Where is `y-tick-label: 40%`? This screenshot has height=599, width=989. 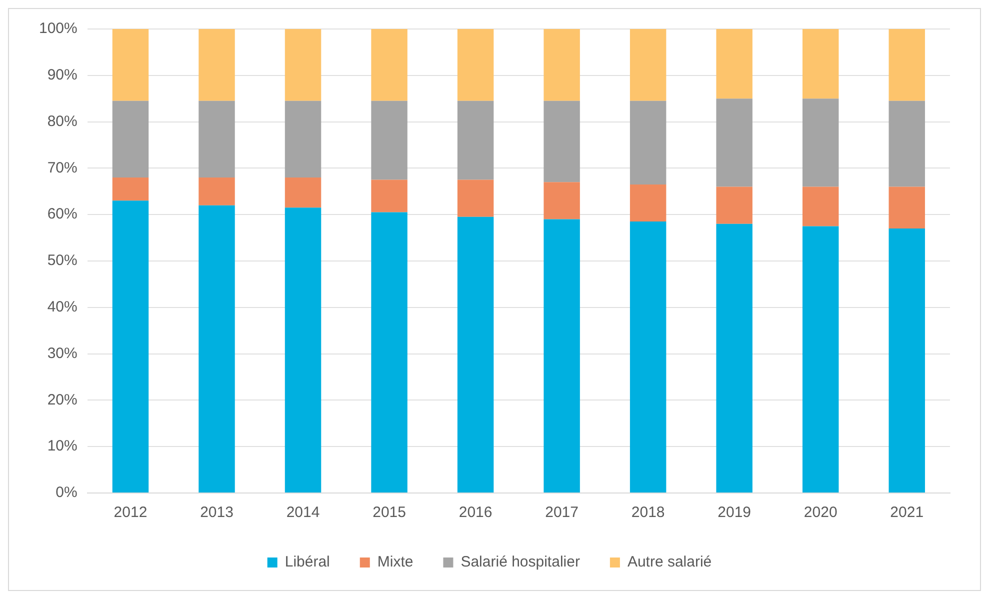 y-tick-label: 40% is located at coordinates (62, 307).